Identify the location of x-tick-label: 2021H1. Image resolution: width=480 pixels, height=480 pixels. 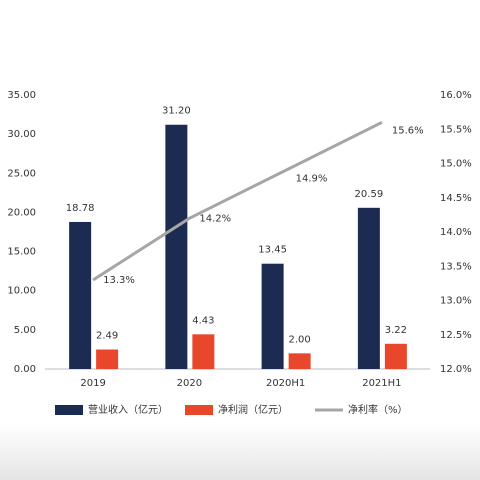
(381, 383).